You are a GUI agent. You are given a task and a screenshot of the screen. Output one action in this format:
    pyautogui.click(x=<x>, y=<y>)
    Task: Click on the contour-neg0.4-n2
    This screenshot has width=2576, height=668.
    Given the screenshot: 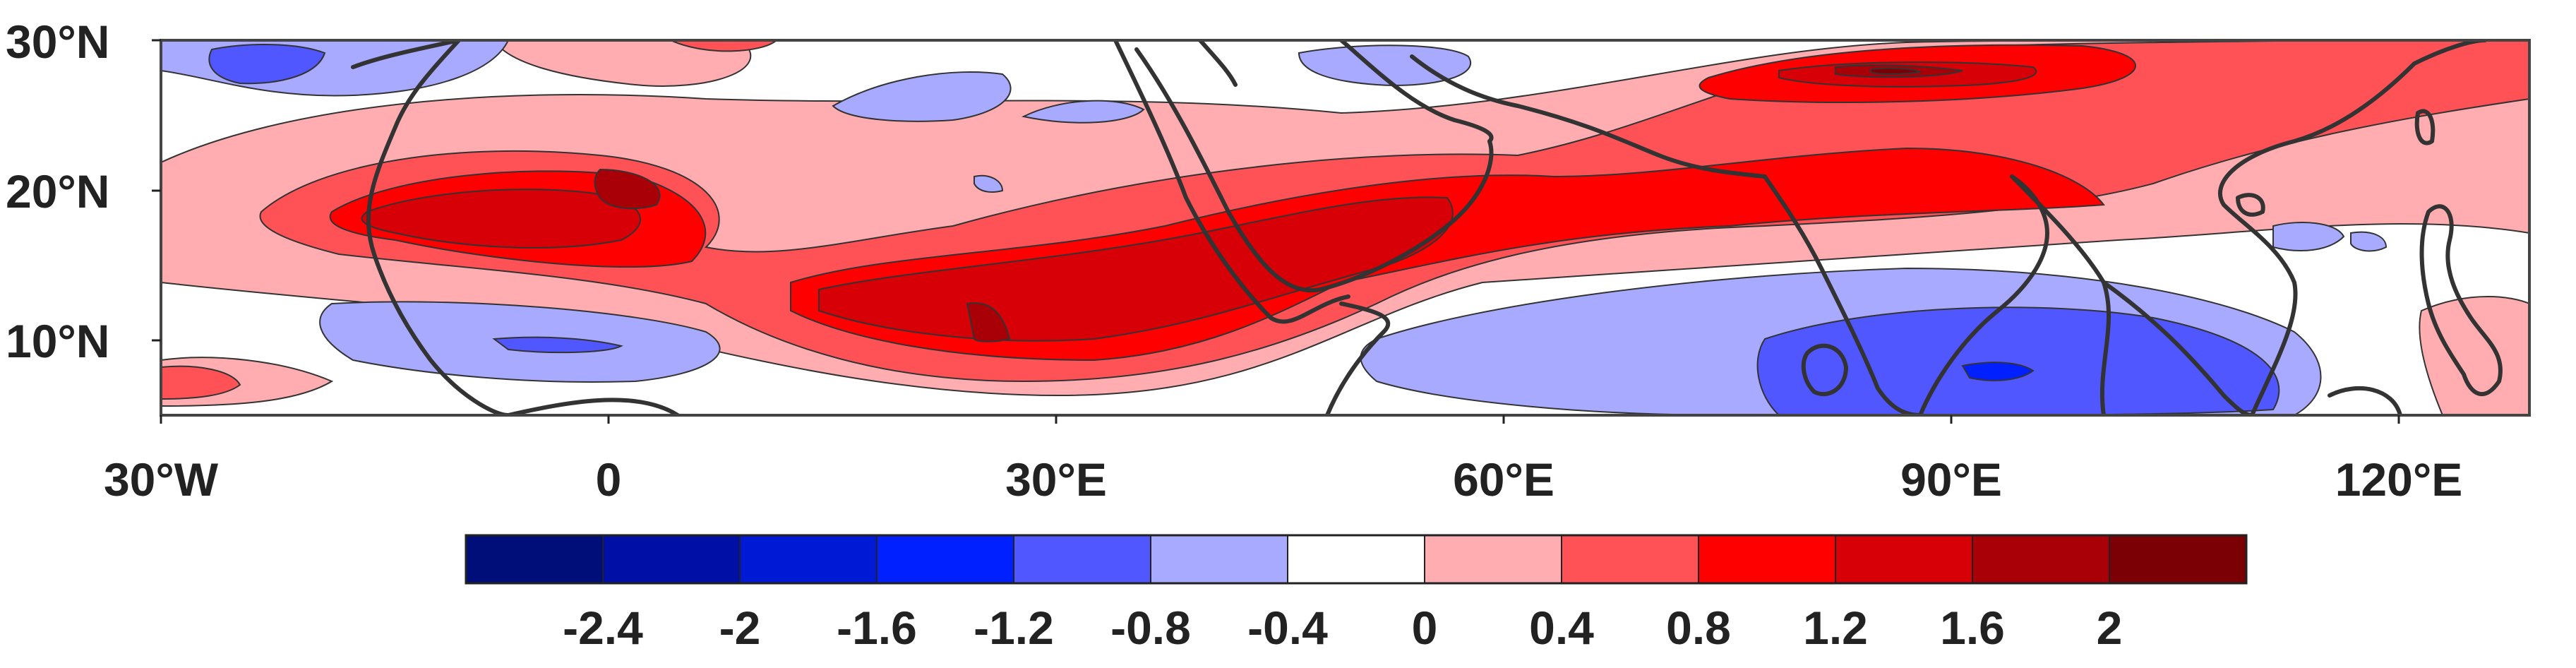 What is the action you would take?
    pyautogui.click(x=1083, y=112)
    